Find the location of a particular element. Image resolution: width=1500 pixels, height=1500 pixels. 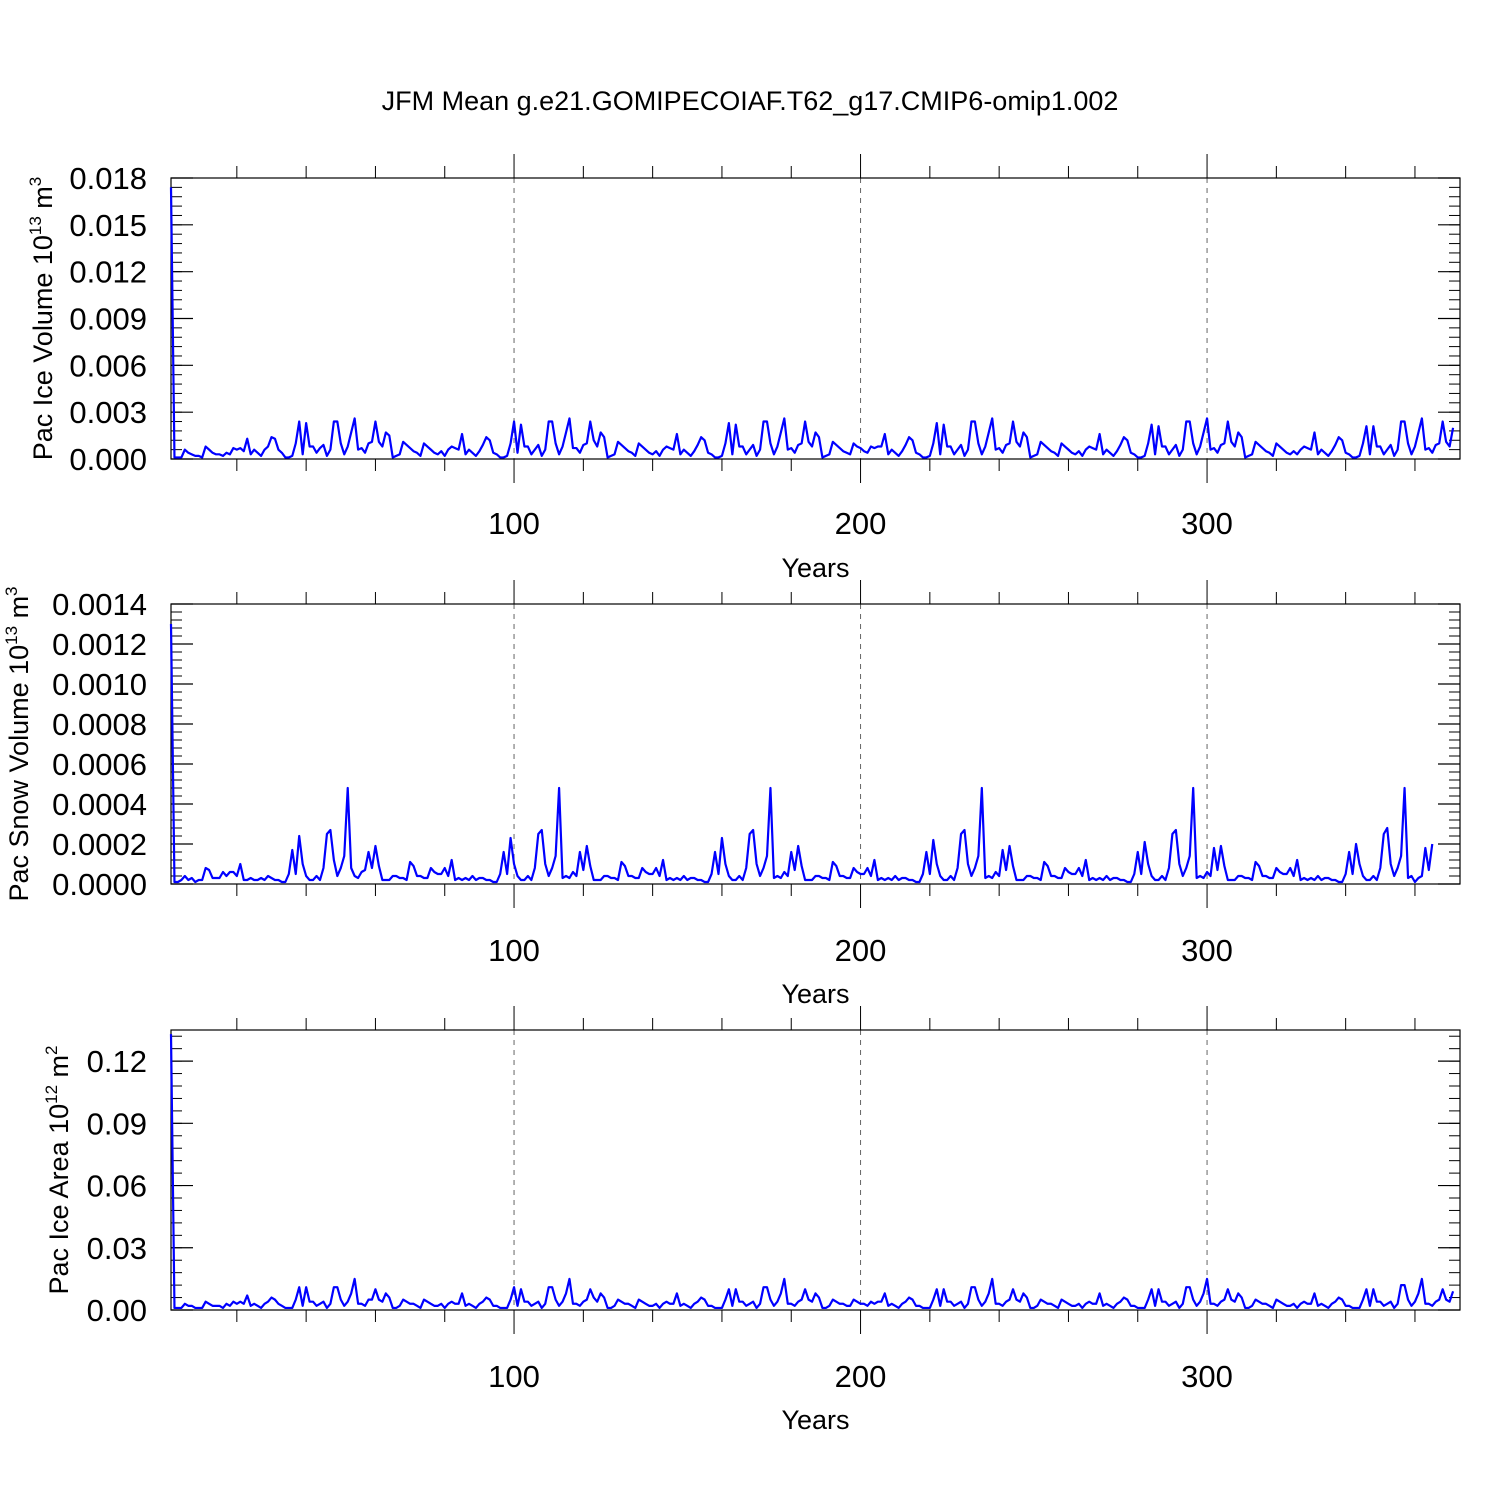

y-tick-label: 0.018 is located at coordinates (108, 178).